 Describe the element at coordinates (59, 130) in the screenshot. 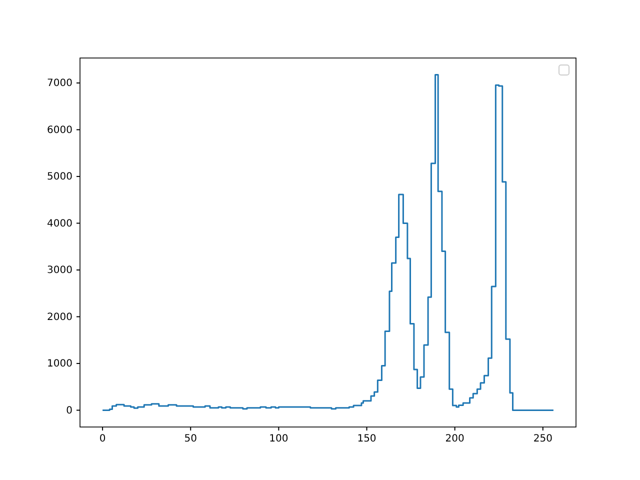

I see `y-tick-label: 6000` at that location.